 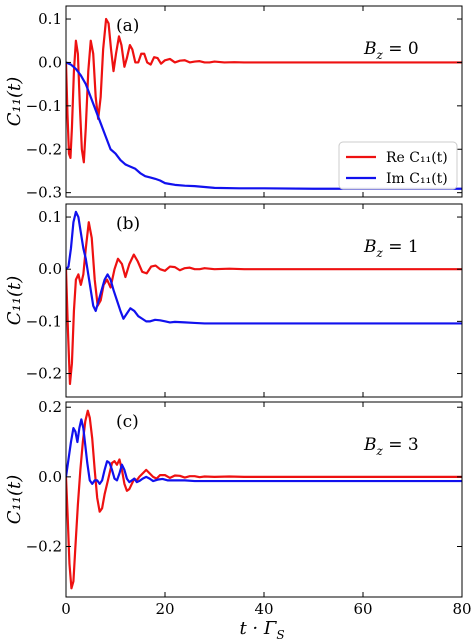 What do you see at coordinates (50, 62) in the screenshot?
I see `panel-a-ytick-label: 0.0` at bounding box center [50, 62].